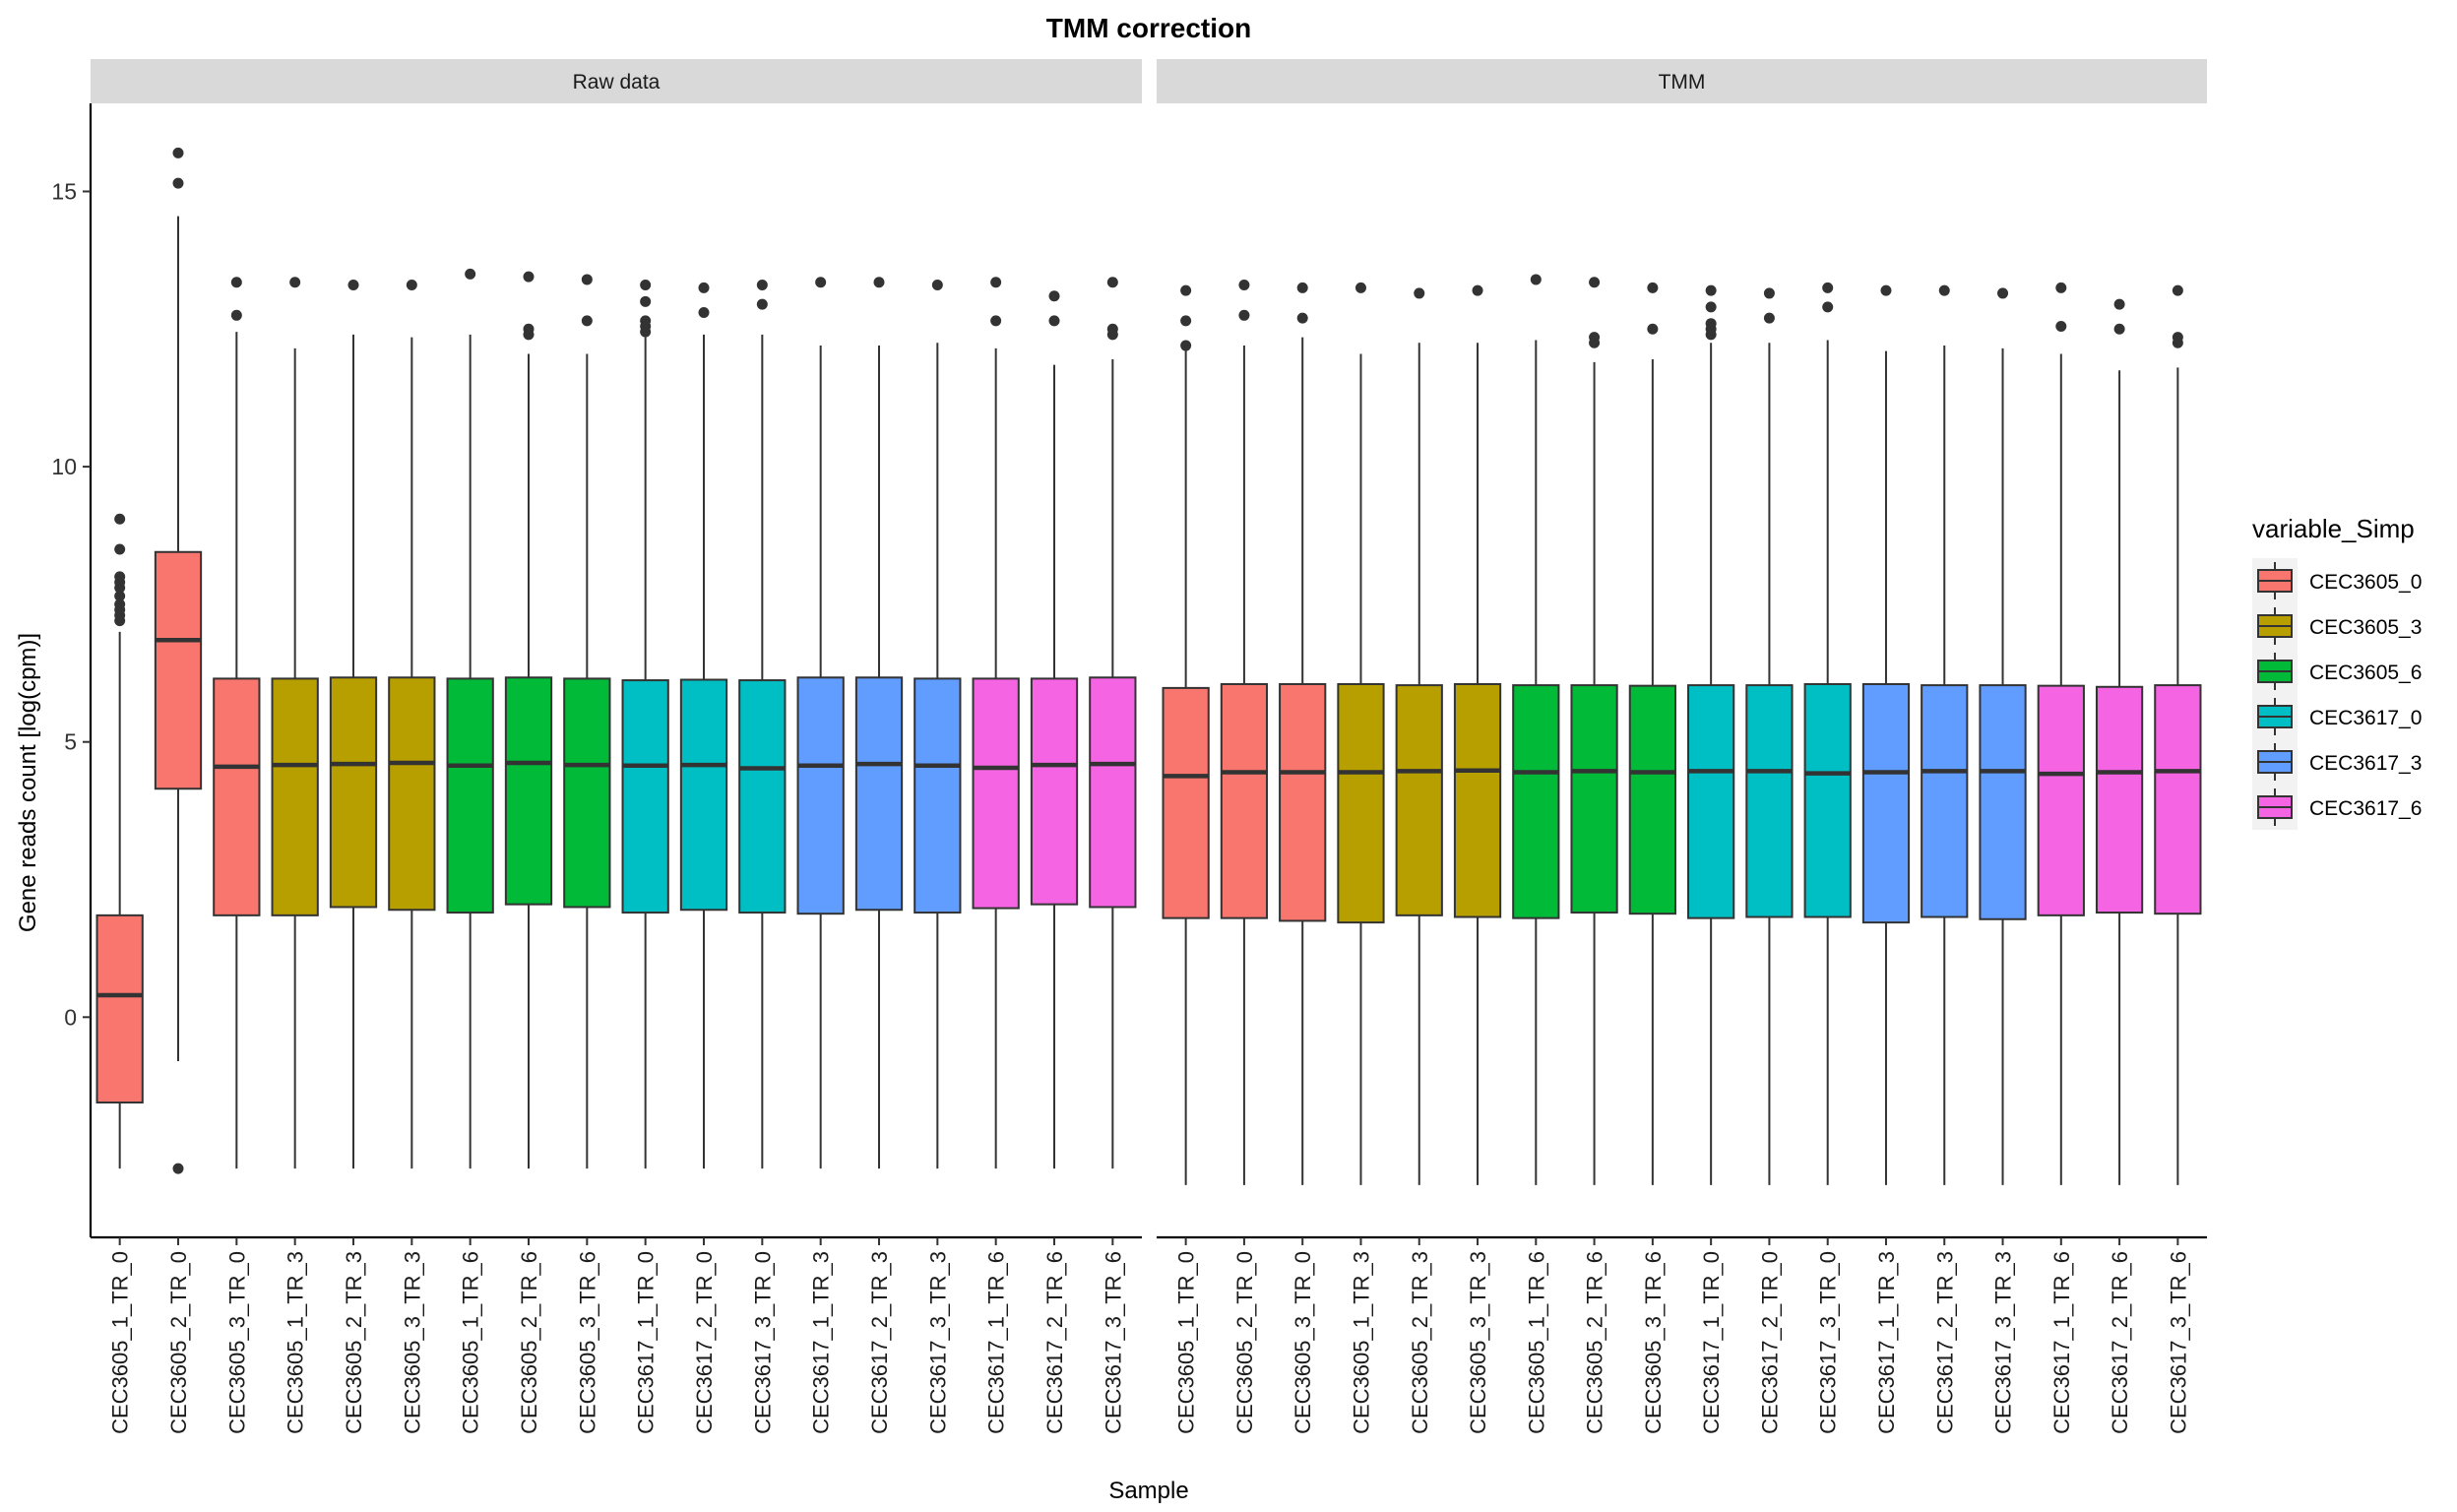  What do you see at coordinates (2061, 1342) in the screenshot?
I see `x-tick-label: CEC3617_1_TR_6` at bounding box center [2061, 1342].